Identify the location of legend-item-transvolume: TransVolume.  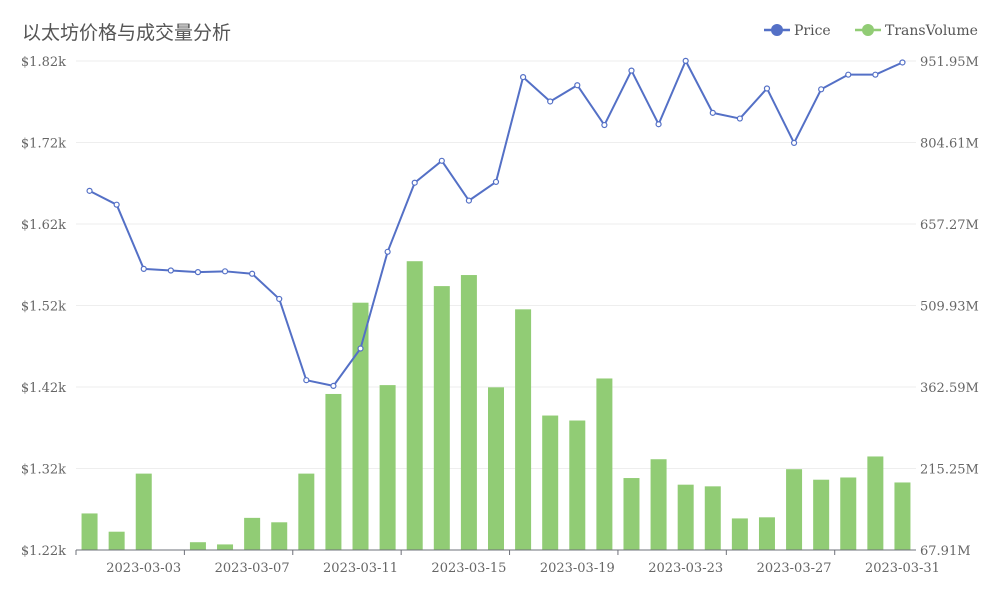
(916, 31).